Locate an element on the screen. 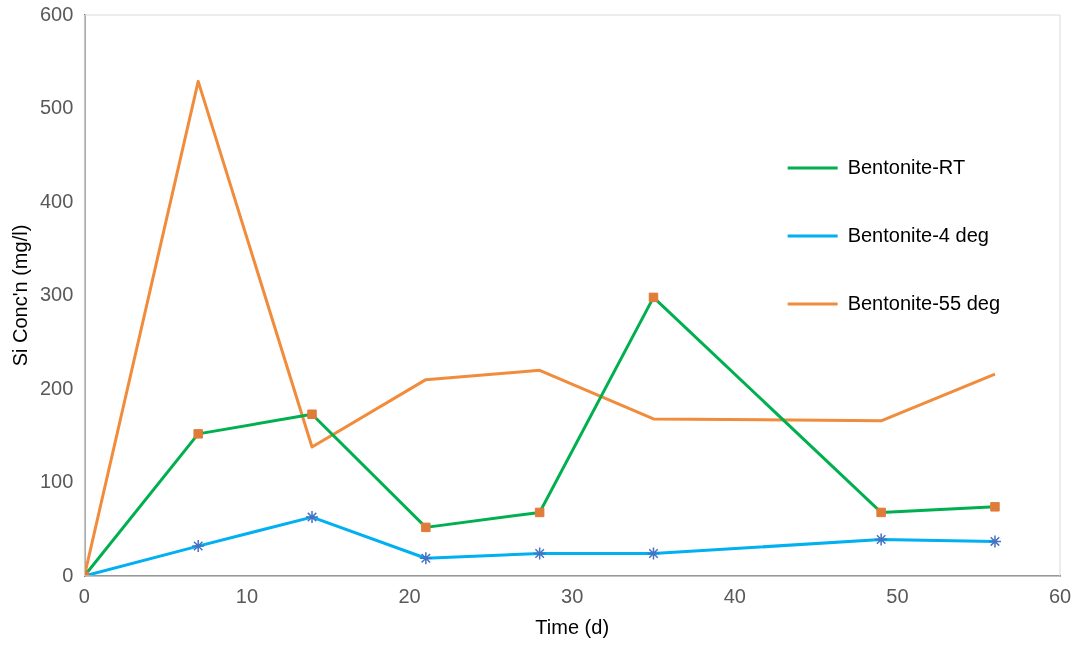 The width and height of the screenshot is (1085, 649). y-axis-title: Si Conc'n (mg/l) is located at coordinates (19, 295).